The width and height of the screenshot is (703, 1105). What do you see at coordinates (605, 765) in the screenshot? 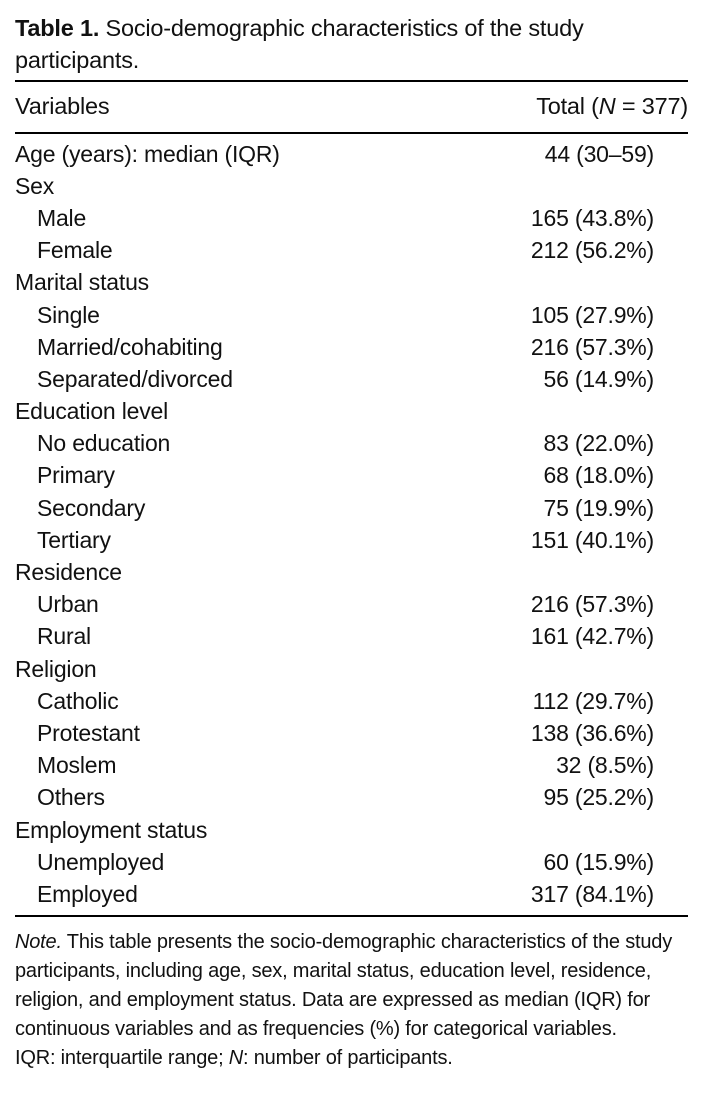
I see `row-value: 32 (8.5%)` at bounding box center [605, 765].